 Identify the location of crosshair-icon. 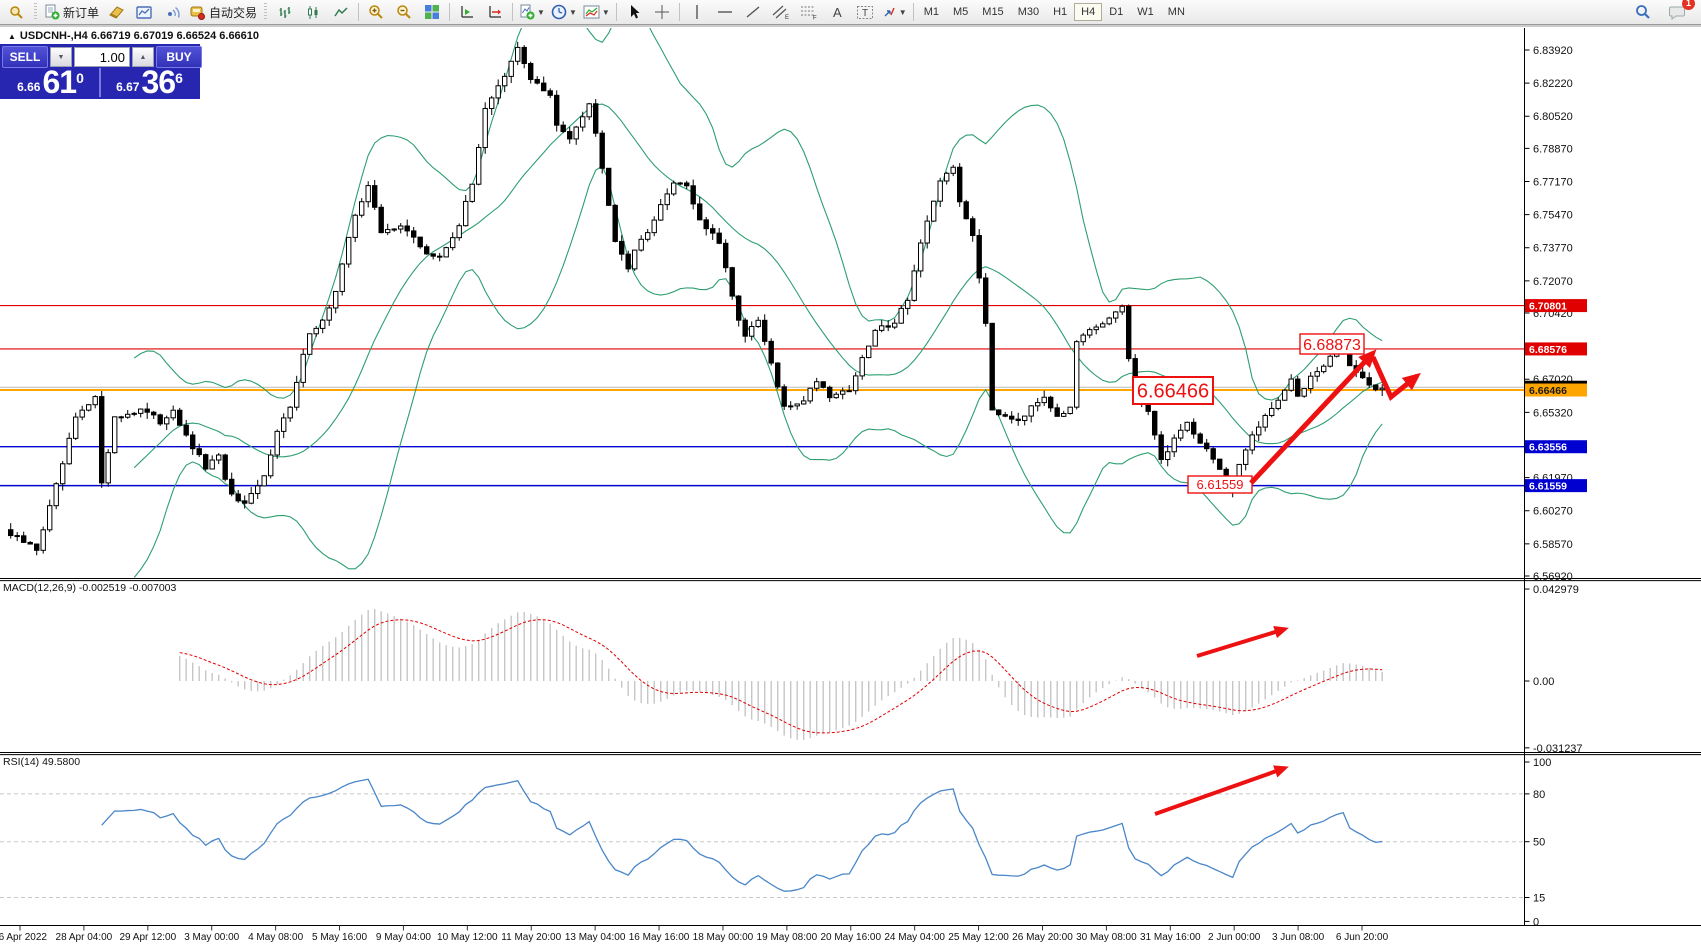
(661, 12).